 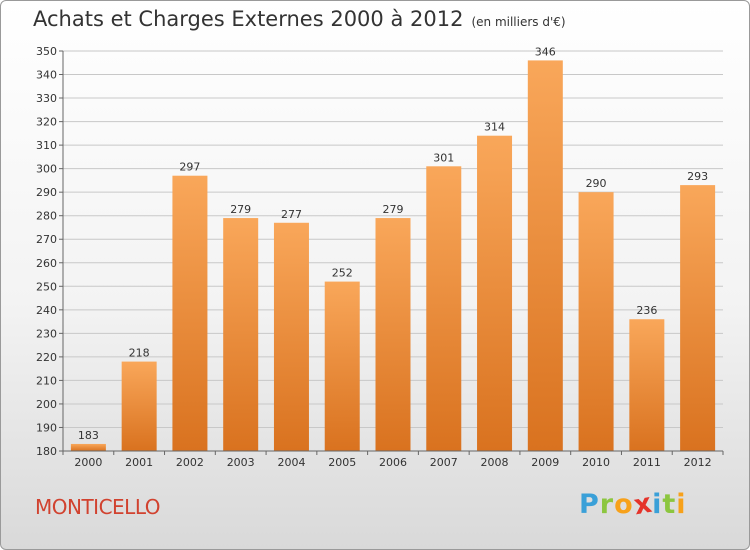 I want to click on bar-2002, so click(x=190, y=313).